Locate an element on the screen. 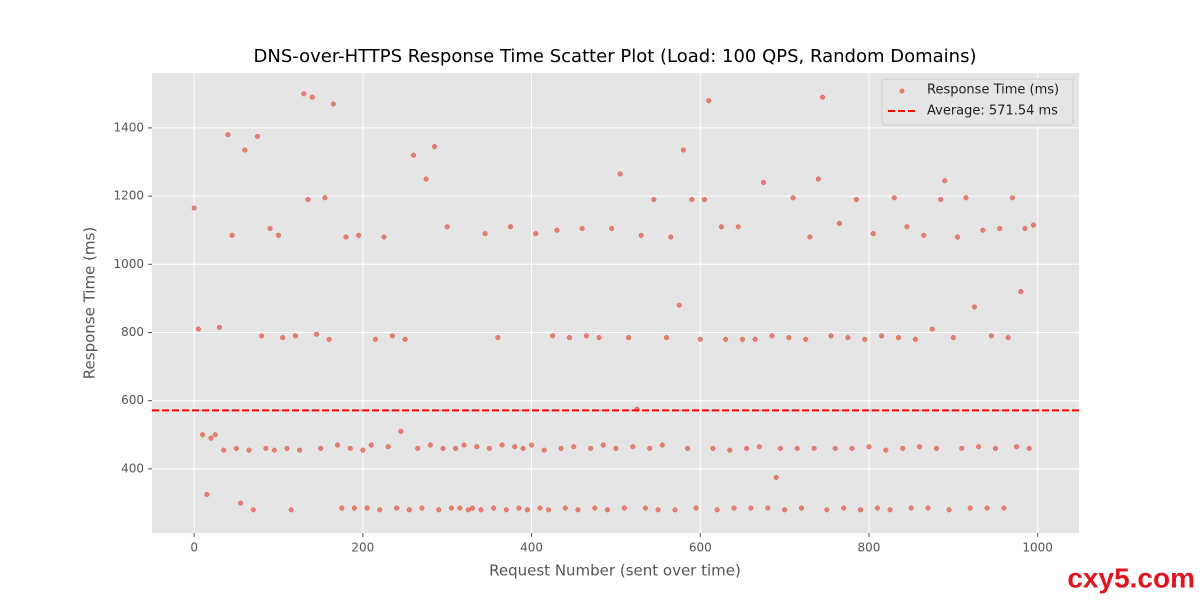 This screenshot has height=604, width=1200. watermark: cxy5.com is located at coordinates (1131, 577).